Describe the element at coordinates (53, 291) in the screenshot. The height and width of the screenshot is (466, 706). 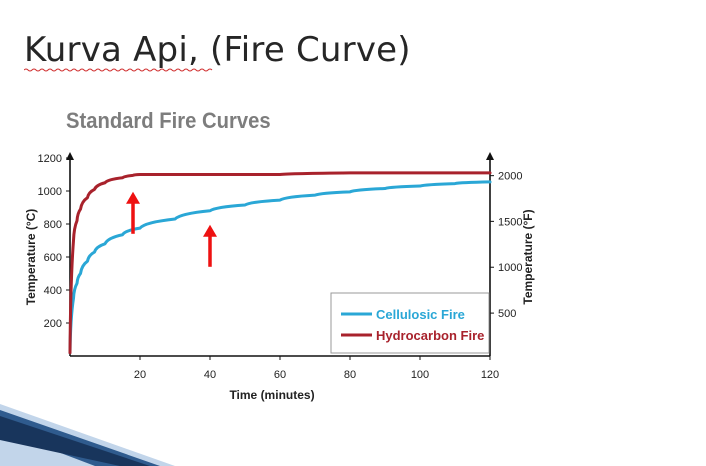
I see `y-tick-label: 400` at that location.